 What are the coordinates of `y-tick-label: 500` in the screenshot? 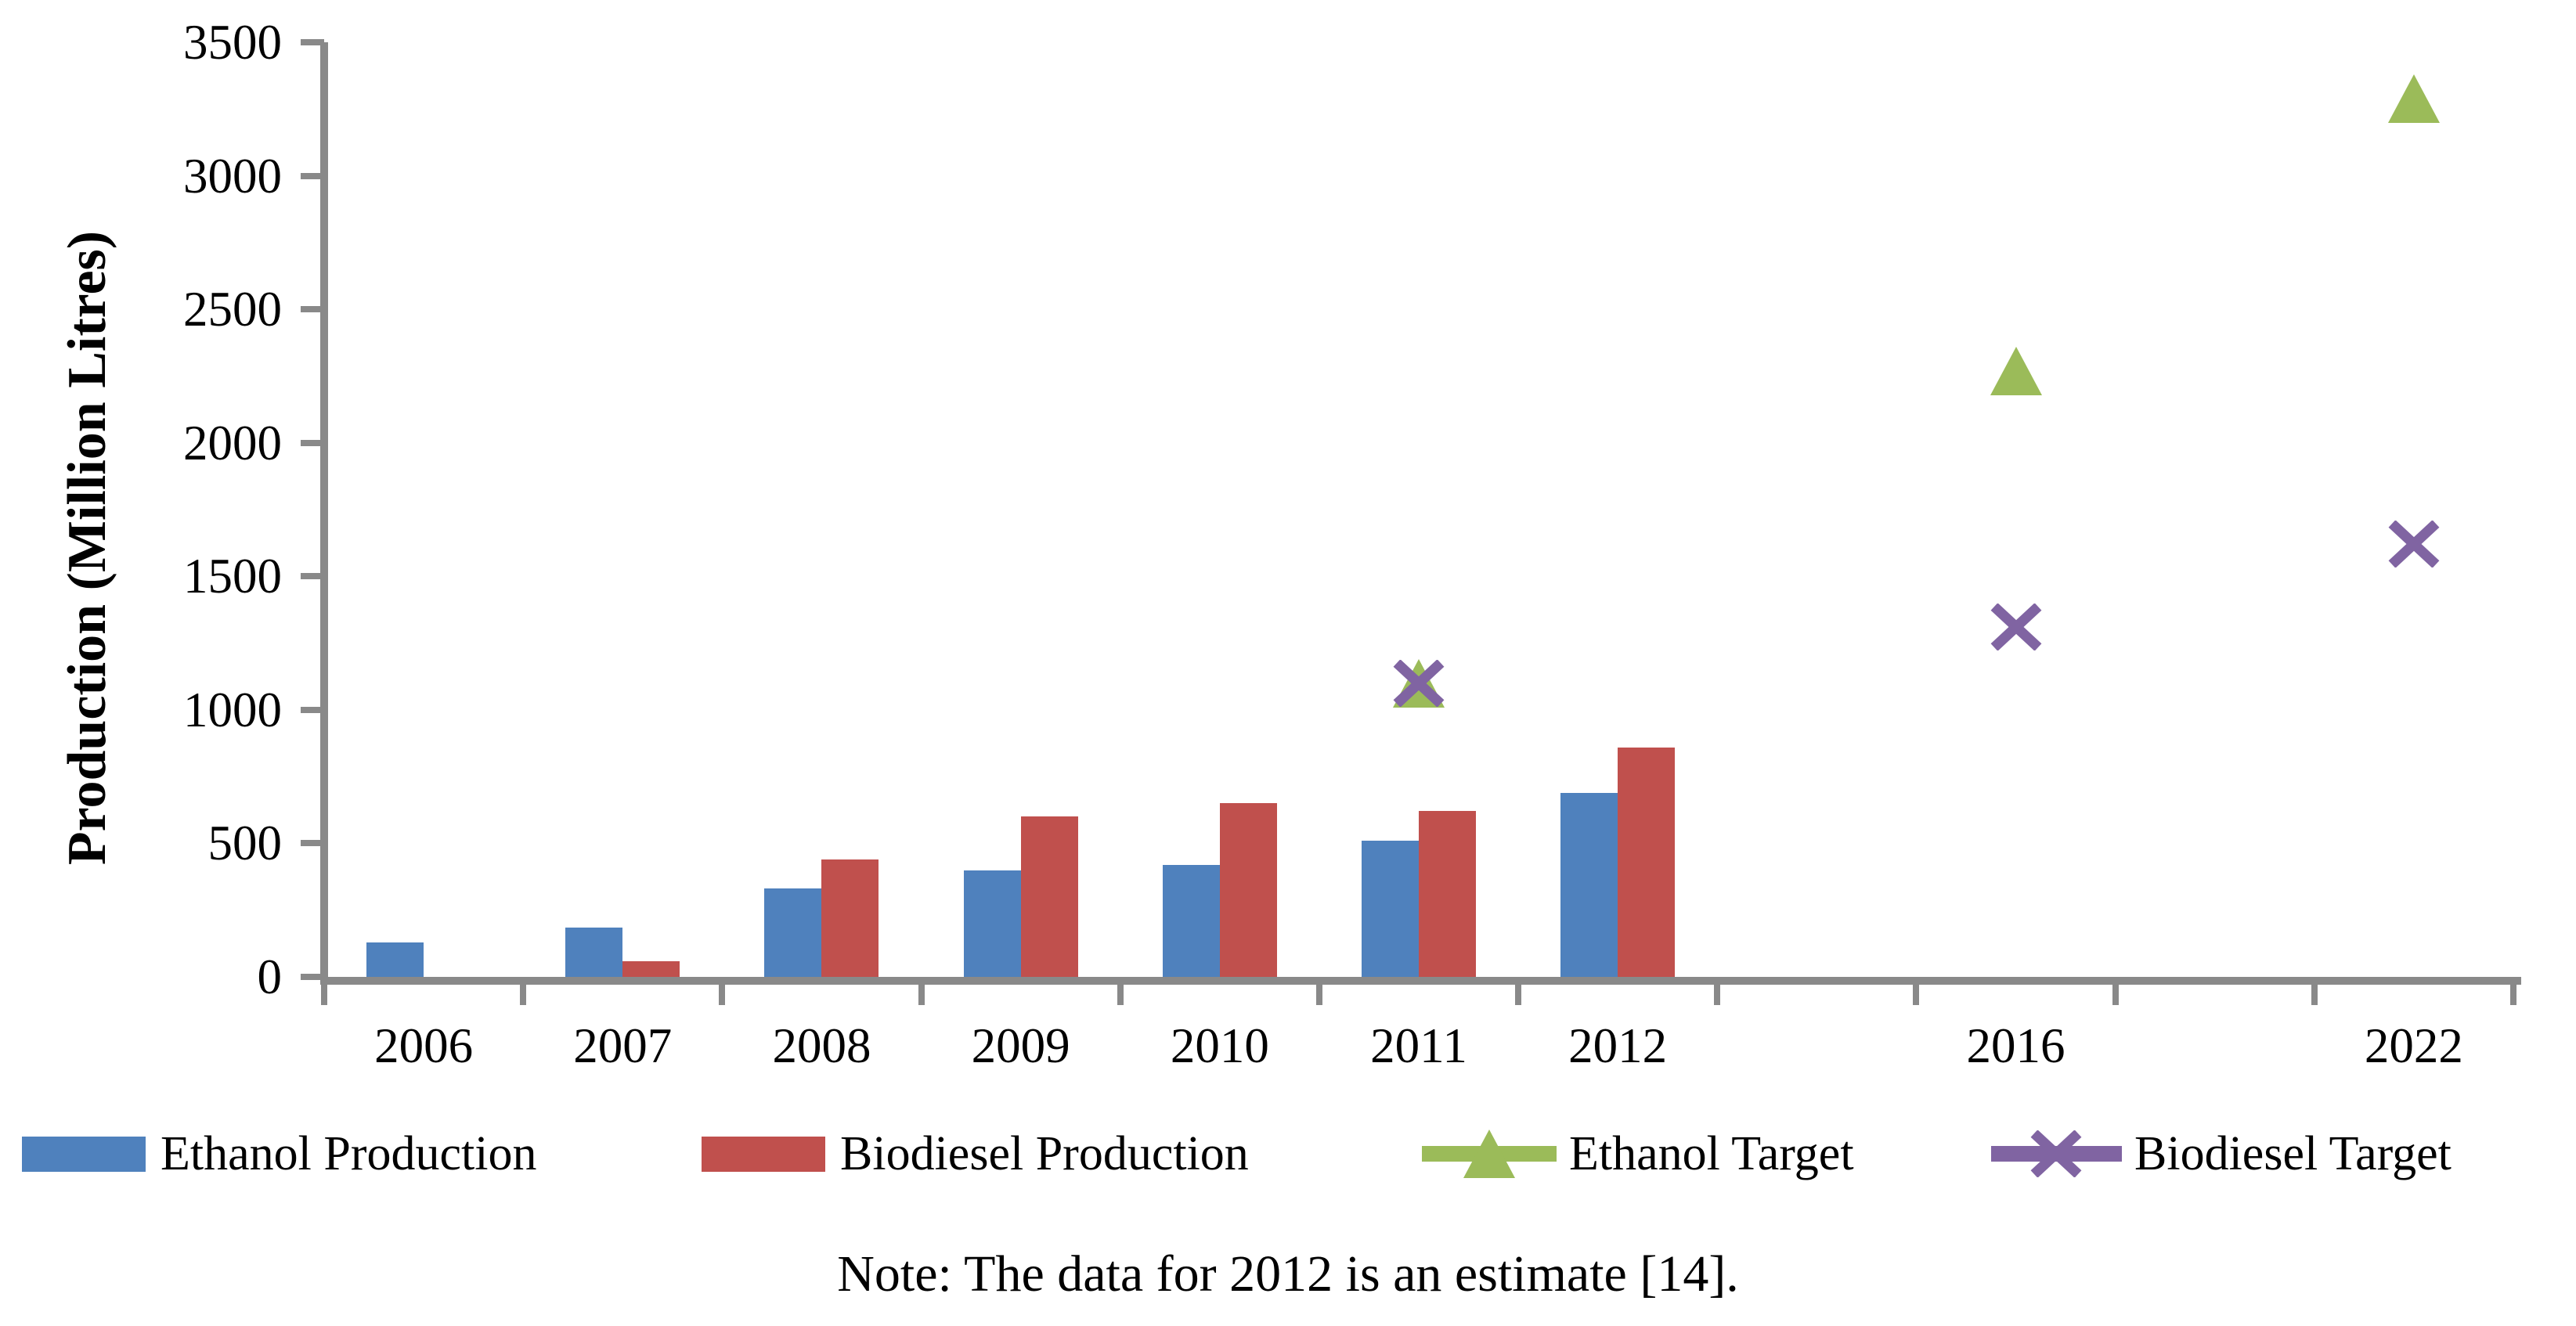 It's located at (245, 843).